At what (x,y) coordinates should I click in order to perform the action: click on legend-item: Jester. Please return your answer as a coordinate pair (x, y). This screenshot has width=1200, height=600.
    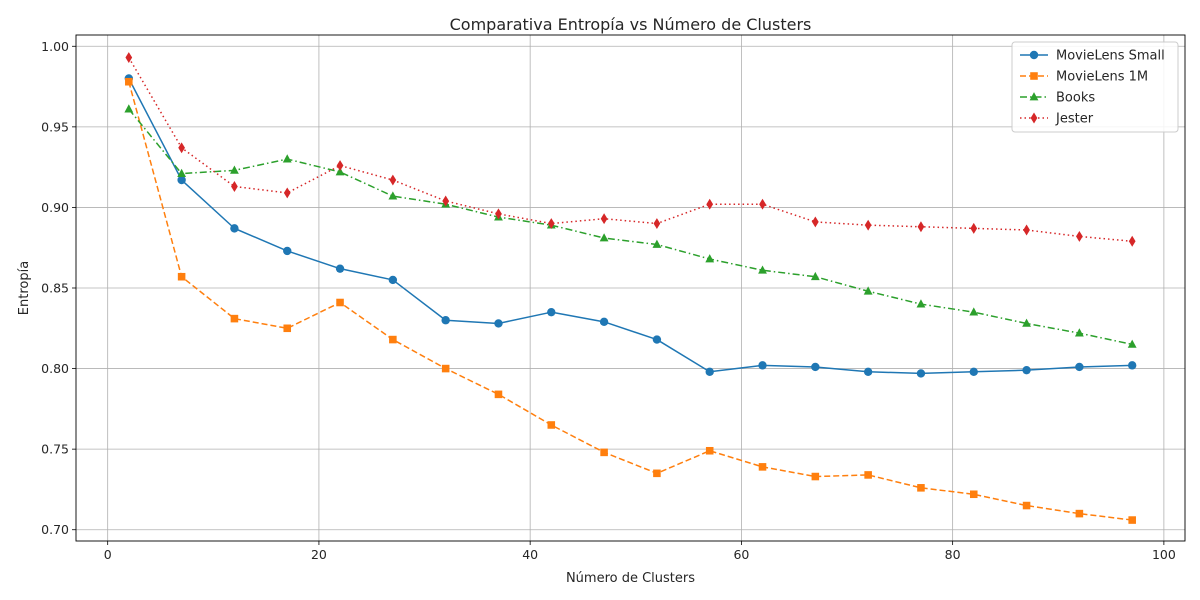
    Looking at the image, I should click on (1057, 119).